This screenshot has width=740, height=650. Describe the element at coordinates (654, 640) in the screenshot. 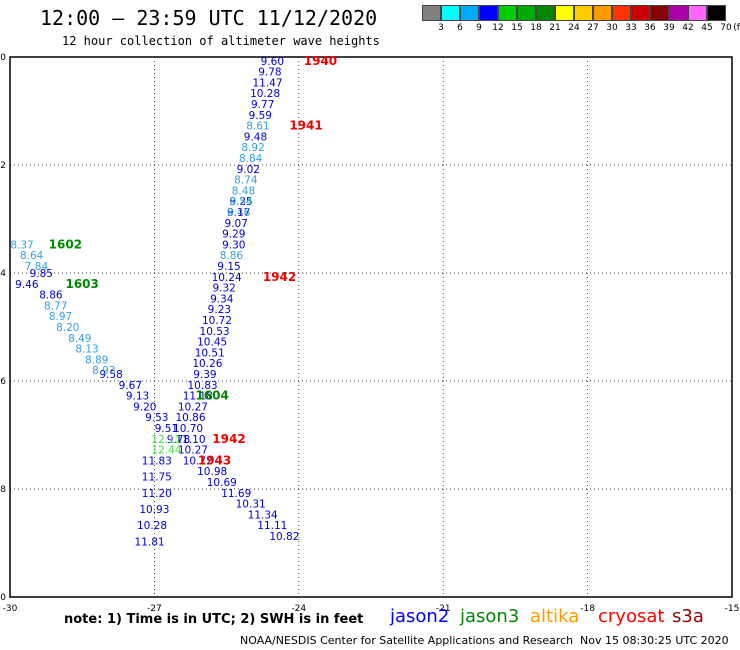

I see `footer-timestamp: Nov 15 08:30:25 UTC 2020` at that location.